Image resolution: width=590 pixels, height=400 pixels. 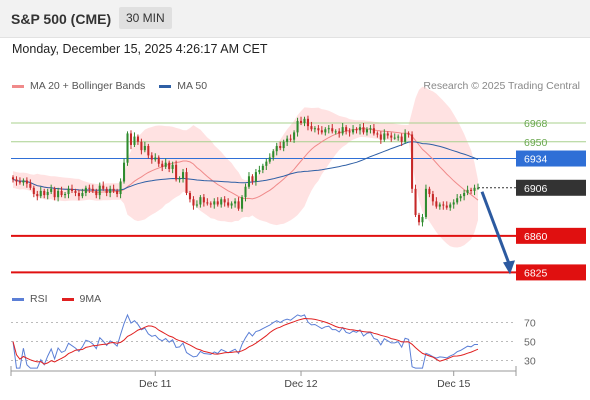 What do you see at coordinates (263, 378) in the screenshot?
I see `x-axis-layer: Dec 11 Dec 12 Dec 15` at bounding box center [263, 378].